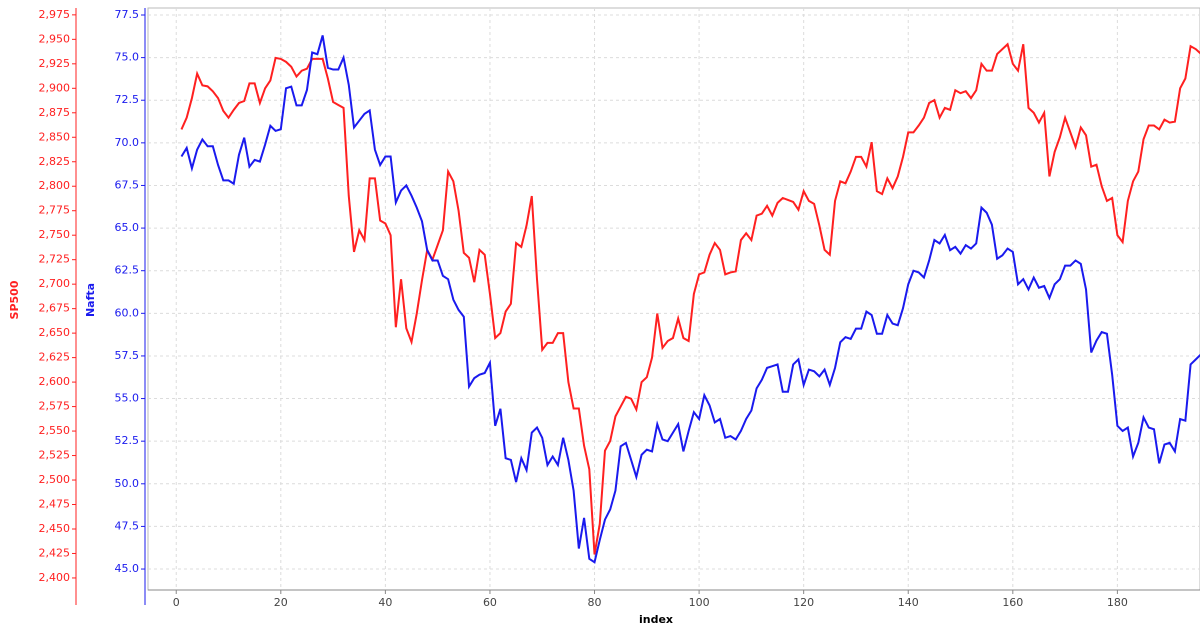 The image size is (1200, 628). What do you see at coordinates (55, 63) in the screenshot?
I see `y-tick-label: 2,925` at bounding box center [55, 63].